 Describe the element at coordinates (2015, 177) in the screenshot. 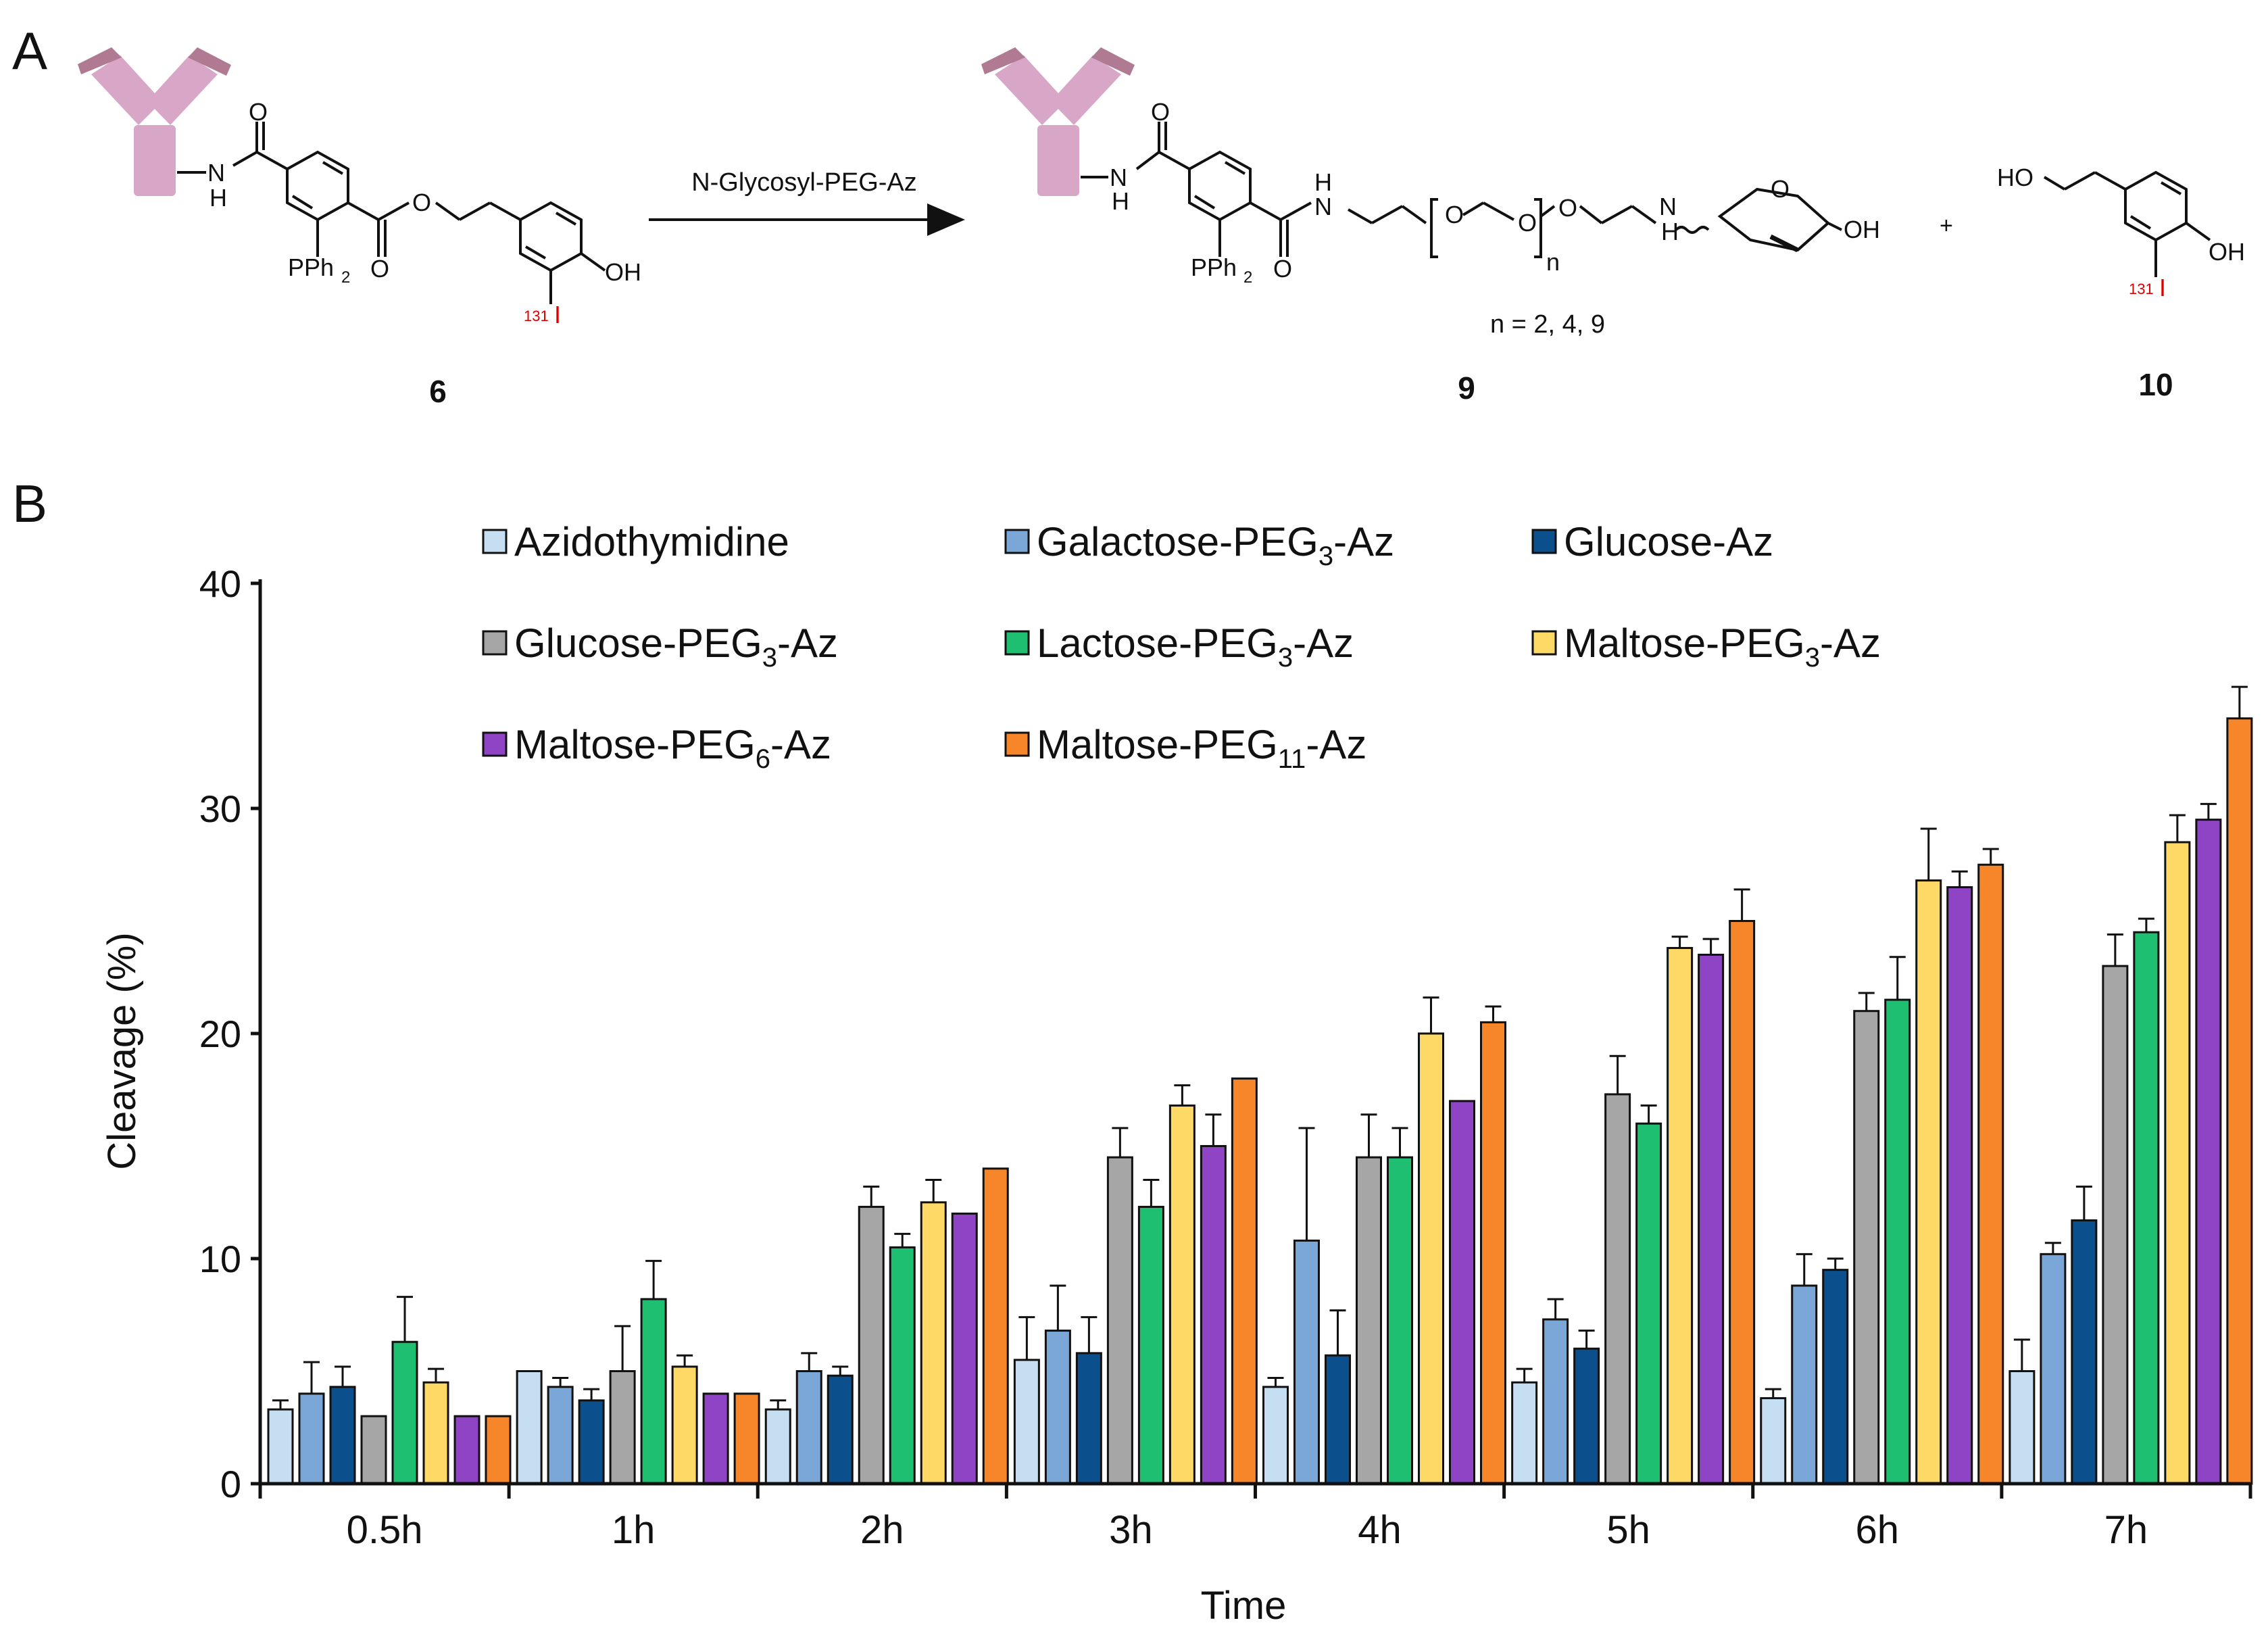

I see `hydroxyl-label: HO` at that location.